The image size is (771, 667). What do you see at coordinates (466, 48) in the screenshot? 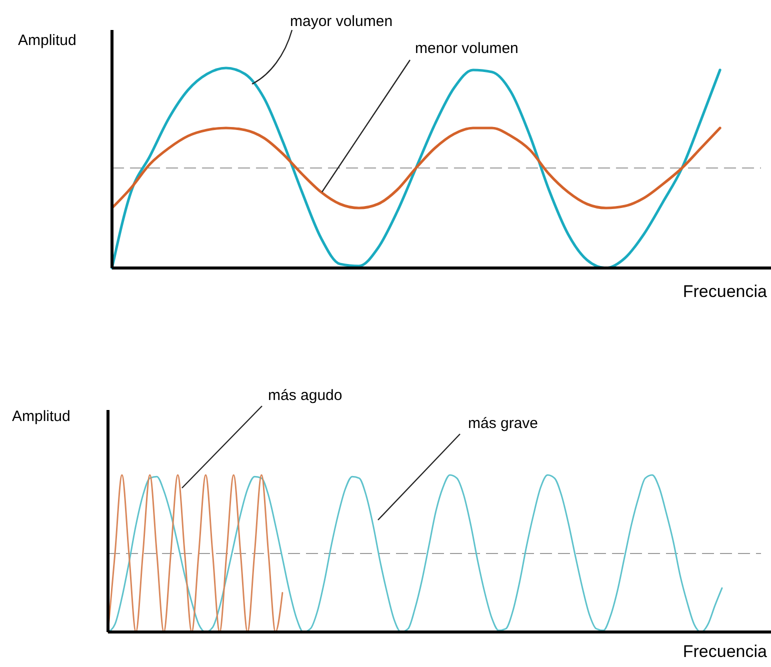
I see `text: menor volumen` at bounding box center [466, 48].